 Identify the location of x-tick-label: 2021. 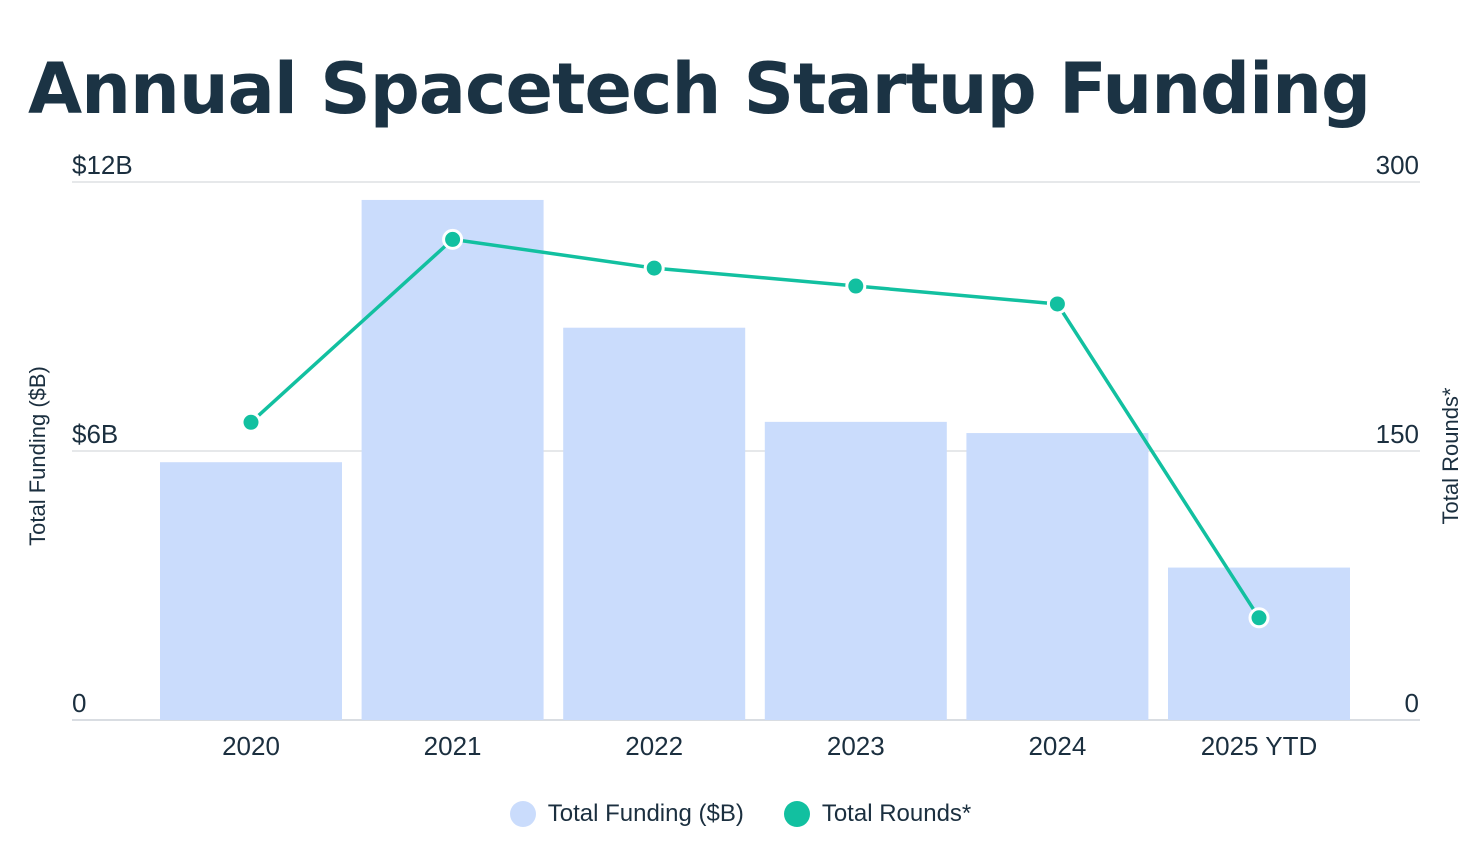
(453, 746).